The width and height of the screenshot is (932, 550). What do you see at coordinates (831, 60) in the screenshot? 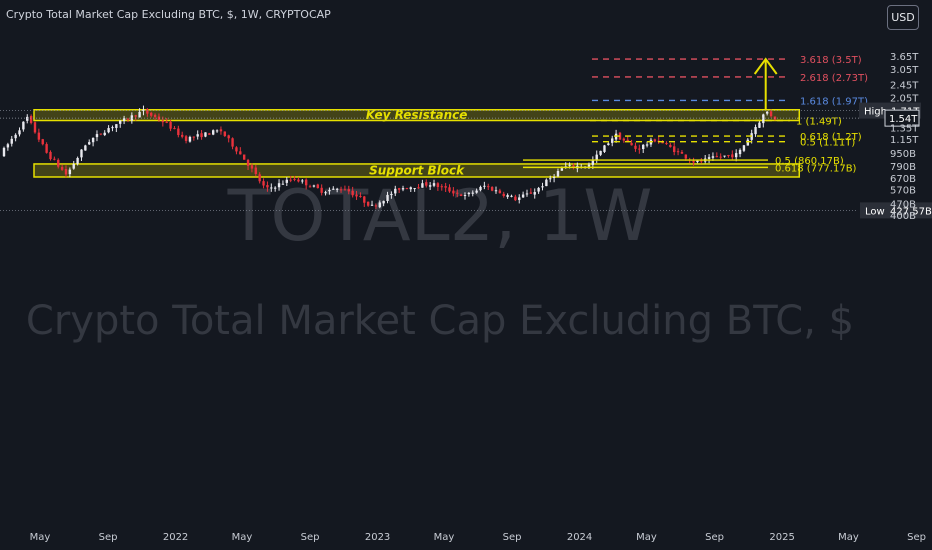
I see `fib-label-0: 3.618 (3.5T)` at bounding box center [831, 60].